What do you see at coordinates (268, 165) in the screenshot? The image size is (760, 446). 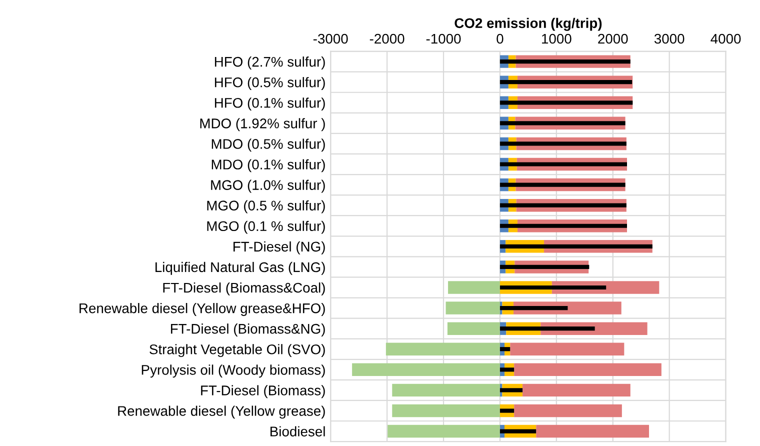 I see `y-tick-label: MDO (0.1% sulfur)` at bounding box center [268, 165].